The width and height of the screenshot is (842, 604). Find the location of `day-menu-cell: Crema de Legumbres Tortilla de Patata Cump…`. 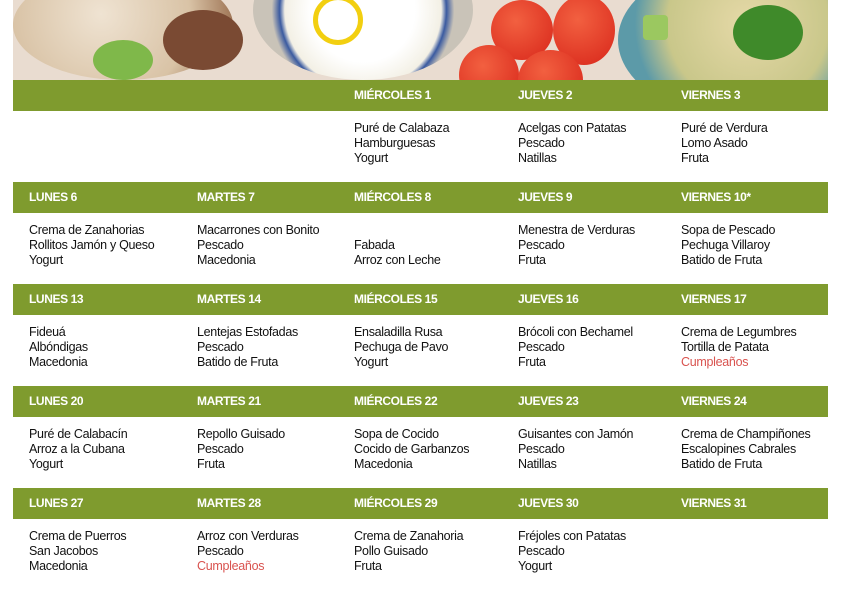

day-menu-cell: Crema de Legumbres Tortilla de Patata Cump… is located at coordinates (754, 350).